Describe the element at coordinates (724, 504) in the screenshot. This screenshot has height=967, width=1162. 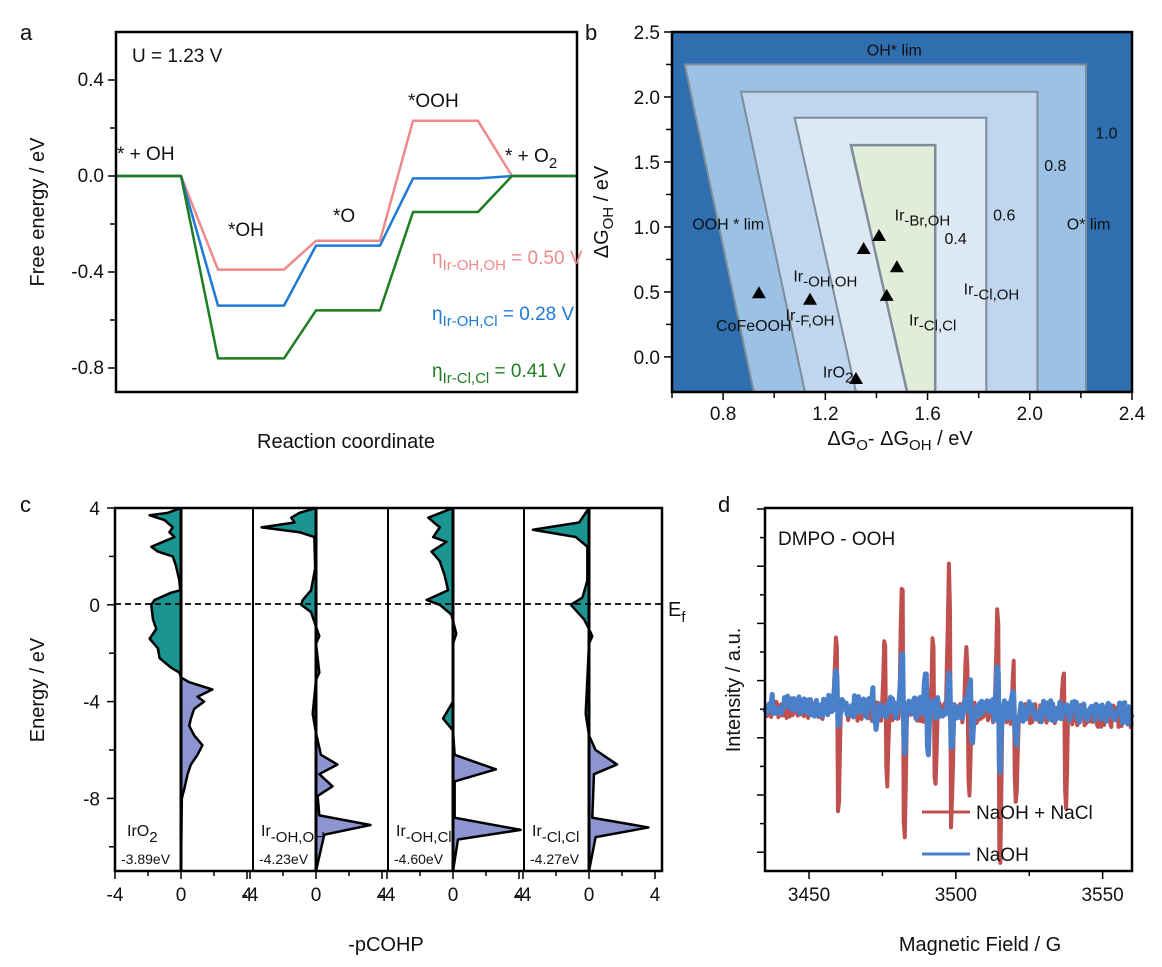
I see `panel-d-label: d` at that location.